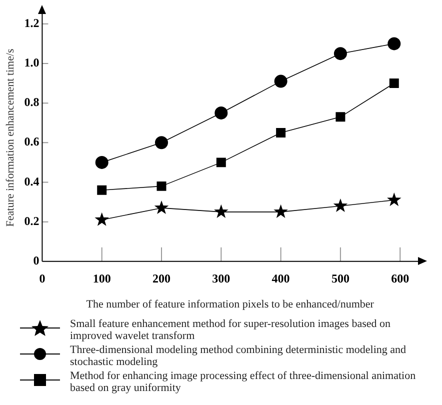 The image size is (442, 405). I want to click on x-tick-label: 200, so click(161, 279).